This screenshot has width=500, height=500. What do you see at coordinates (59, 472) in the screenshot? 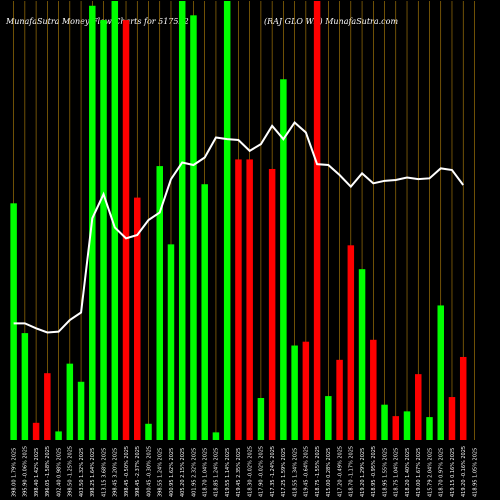
I see `x-tick-label: 402.40 0.98% 2025` at bounding box center [59, 472].